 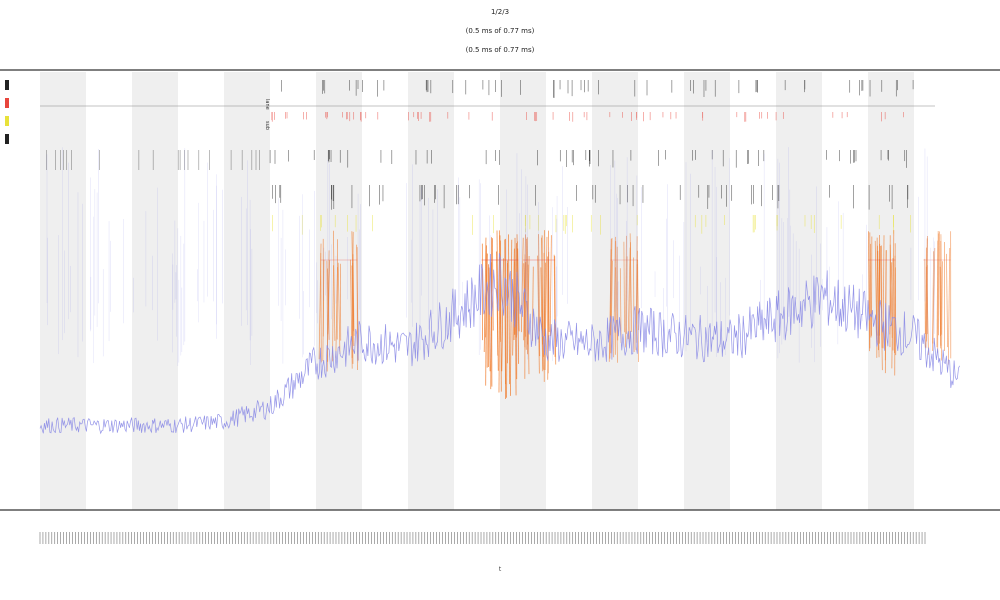 What do you see at coordinates (267, 104) in the screenshot?
I see `row-label: lane` at bounding box center [267, 104].